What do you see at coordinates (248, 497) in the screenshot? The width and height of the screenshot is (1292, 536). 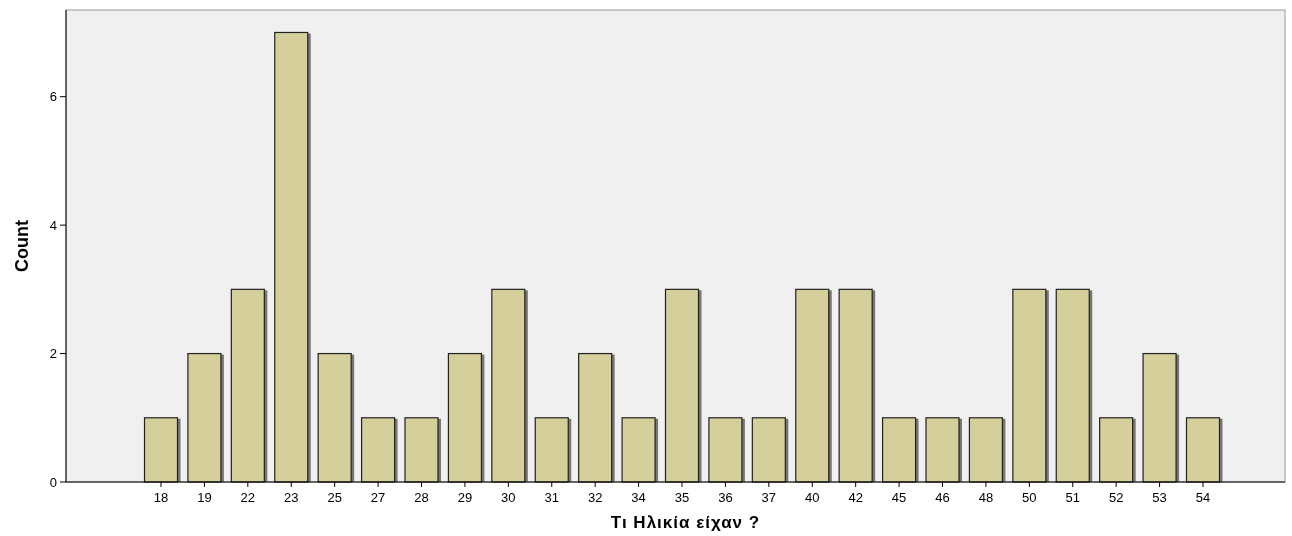 I see `x-tick-label: 22` at bounding box center [248, 497].